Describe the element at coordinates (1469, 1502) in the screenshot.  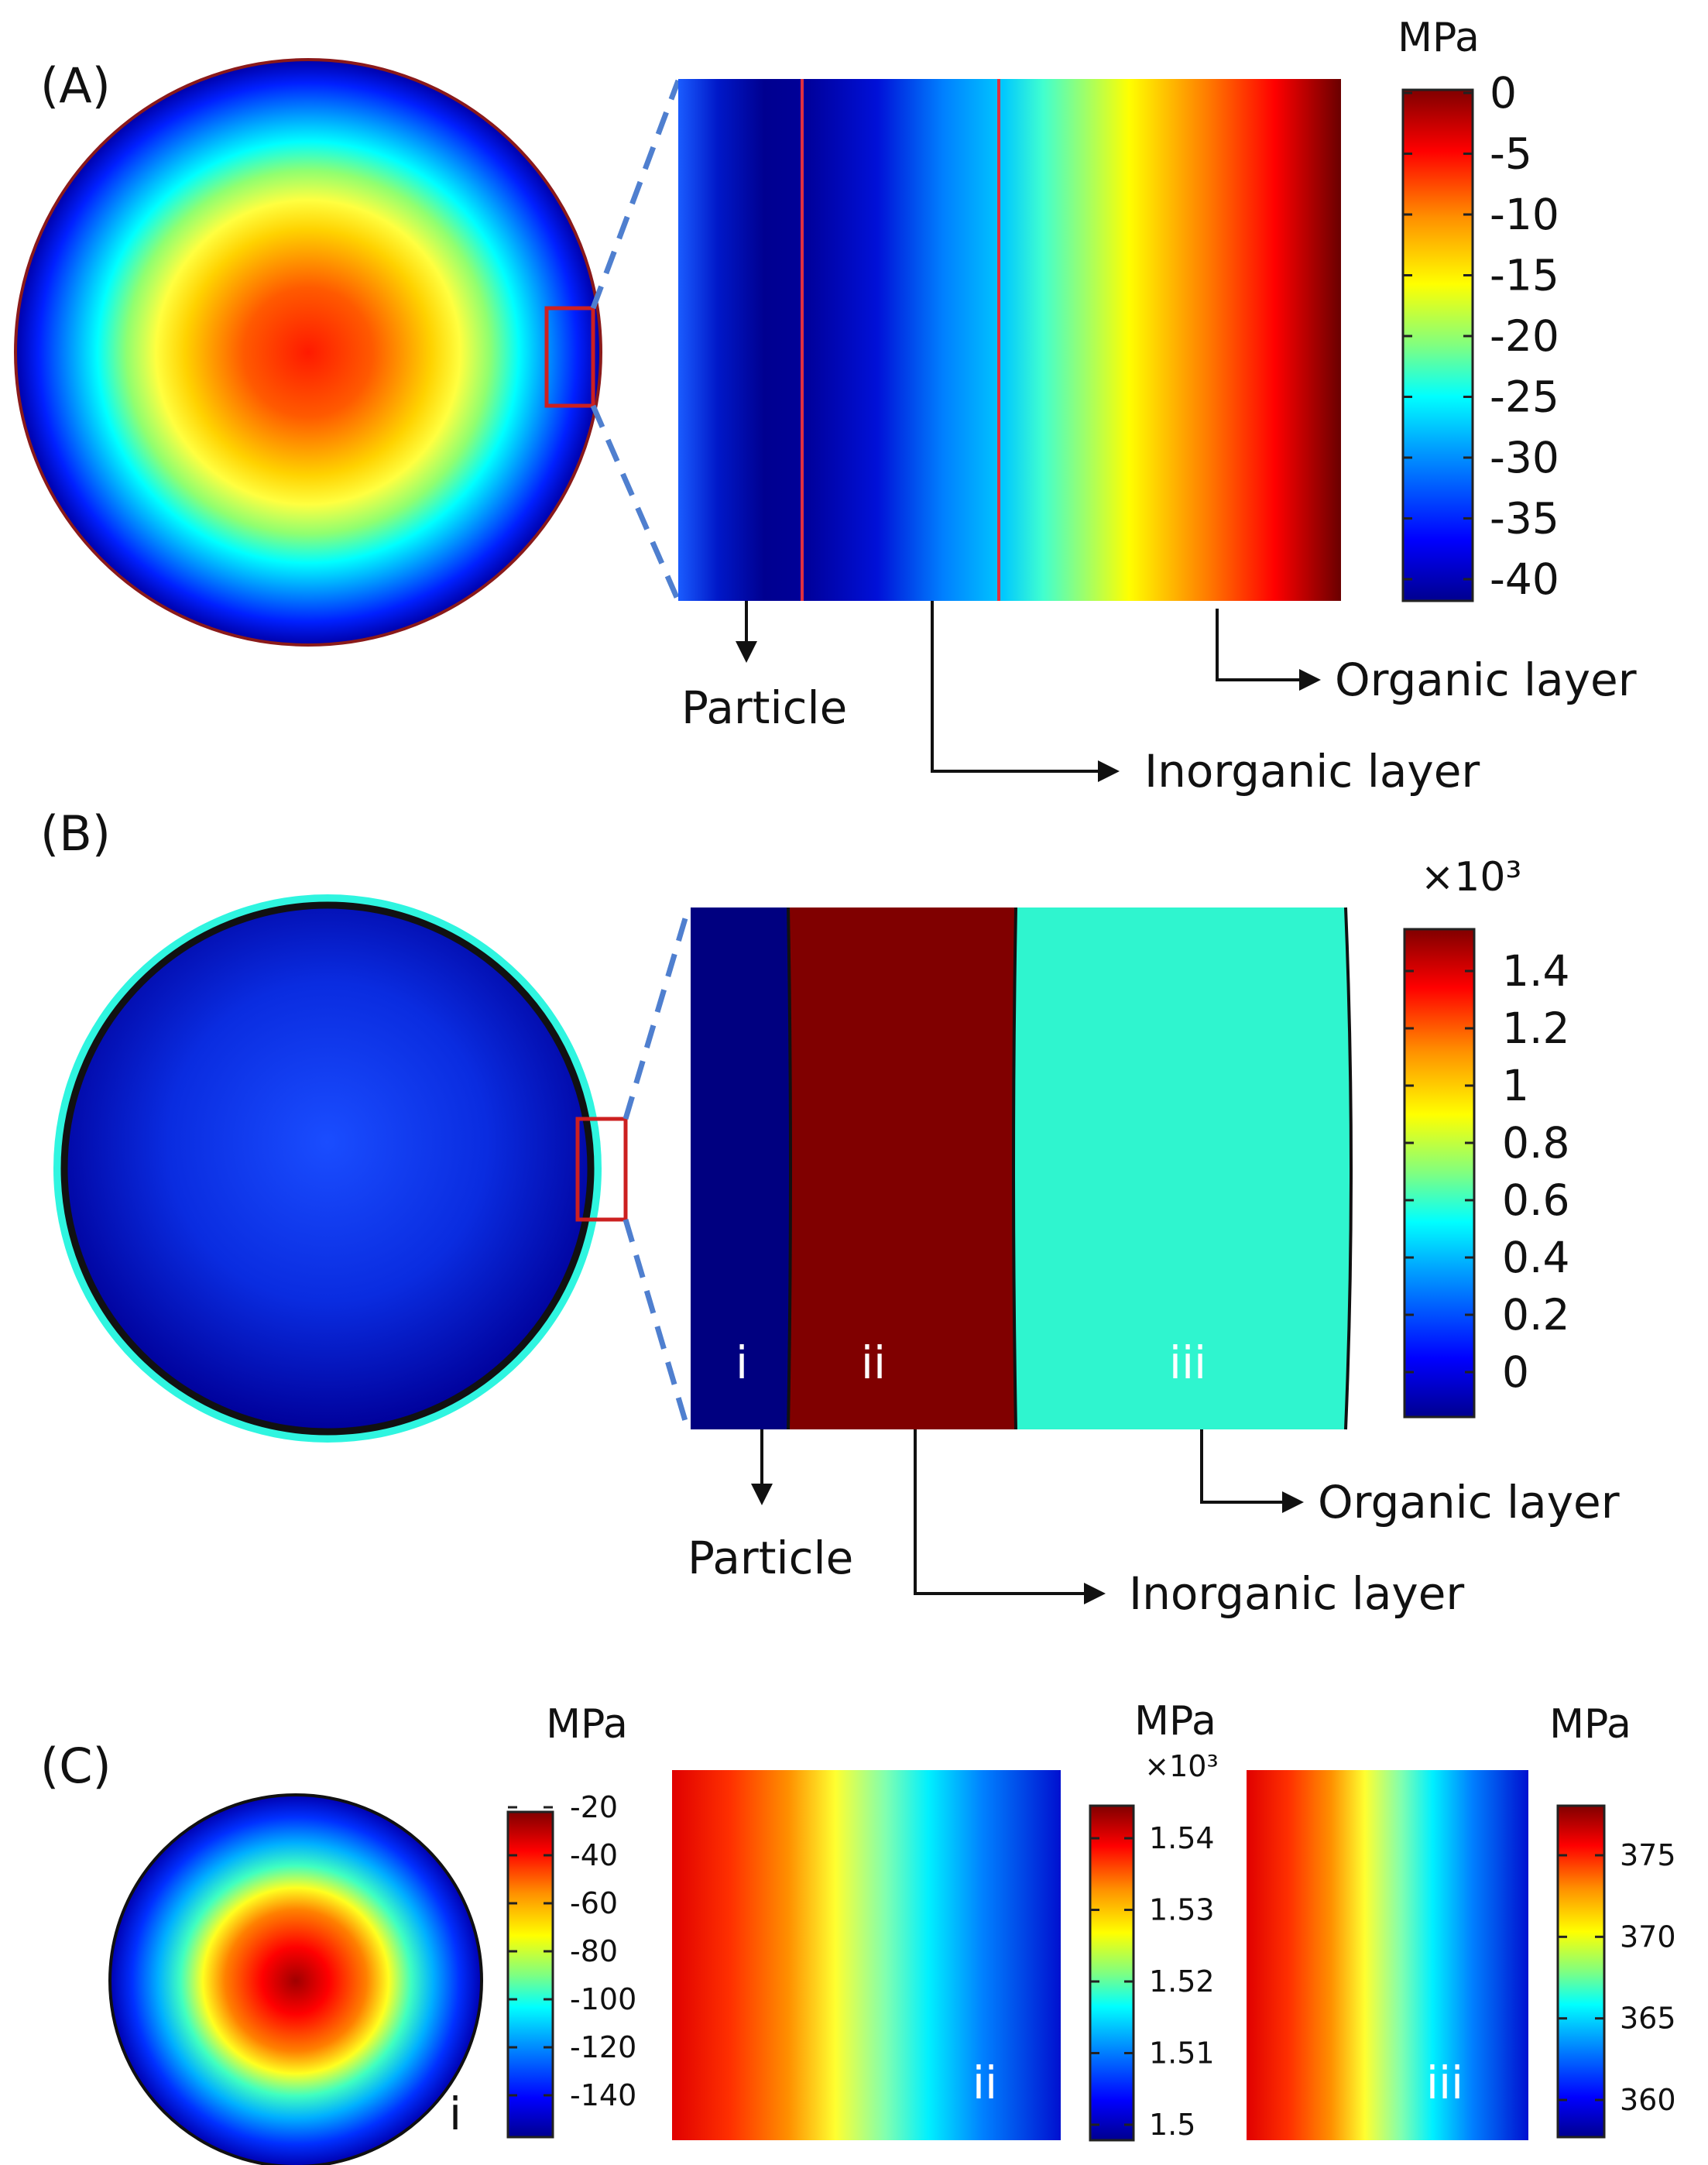
I see `callout-organic-b: Organic layer` at that location.